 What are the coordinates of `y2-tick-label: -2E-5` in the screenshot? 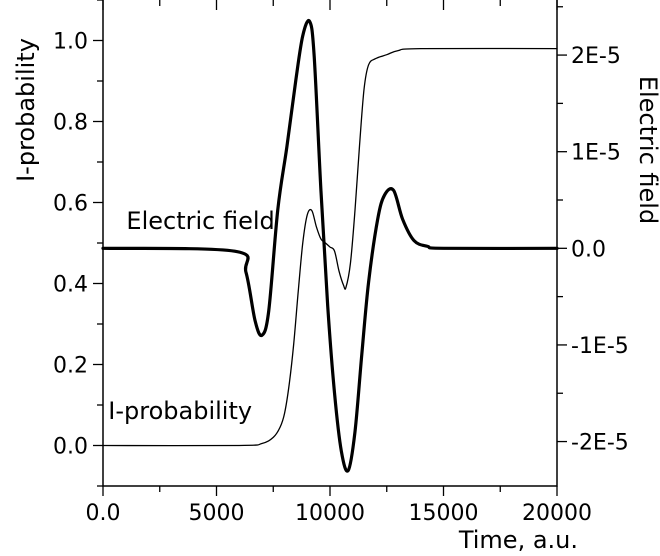 It's located at (600, 443).